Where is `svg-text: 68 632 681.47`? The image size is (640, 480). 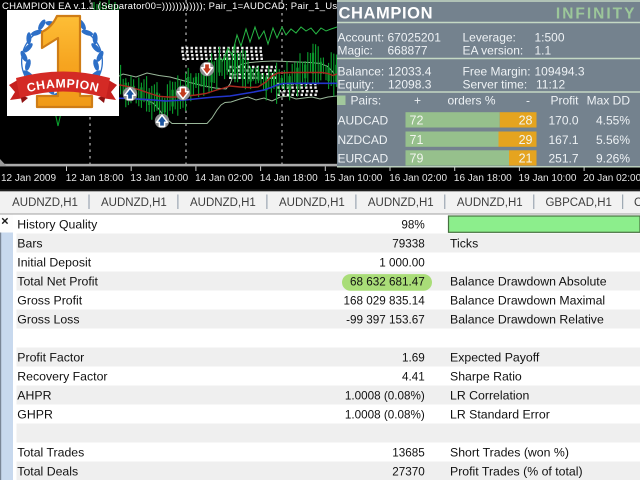
svg-text: 68 632 681.47 is located at coordinates (387, 282).